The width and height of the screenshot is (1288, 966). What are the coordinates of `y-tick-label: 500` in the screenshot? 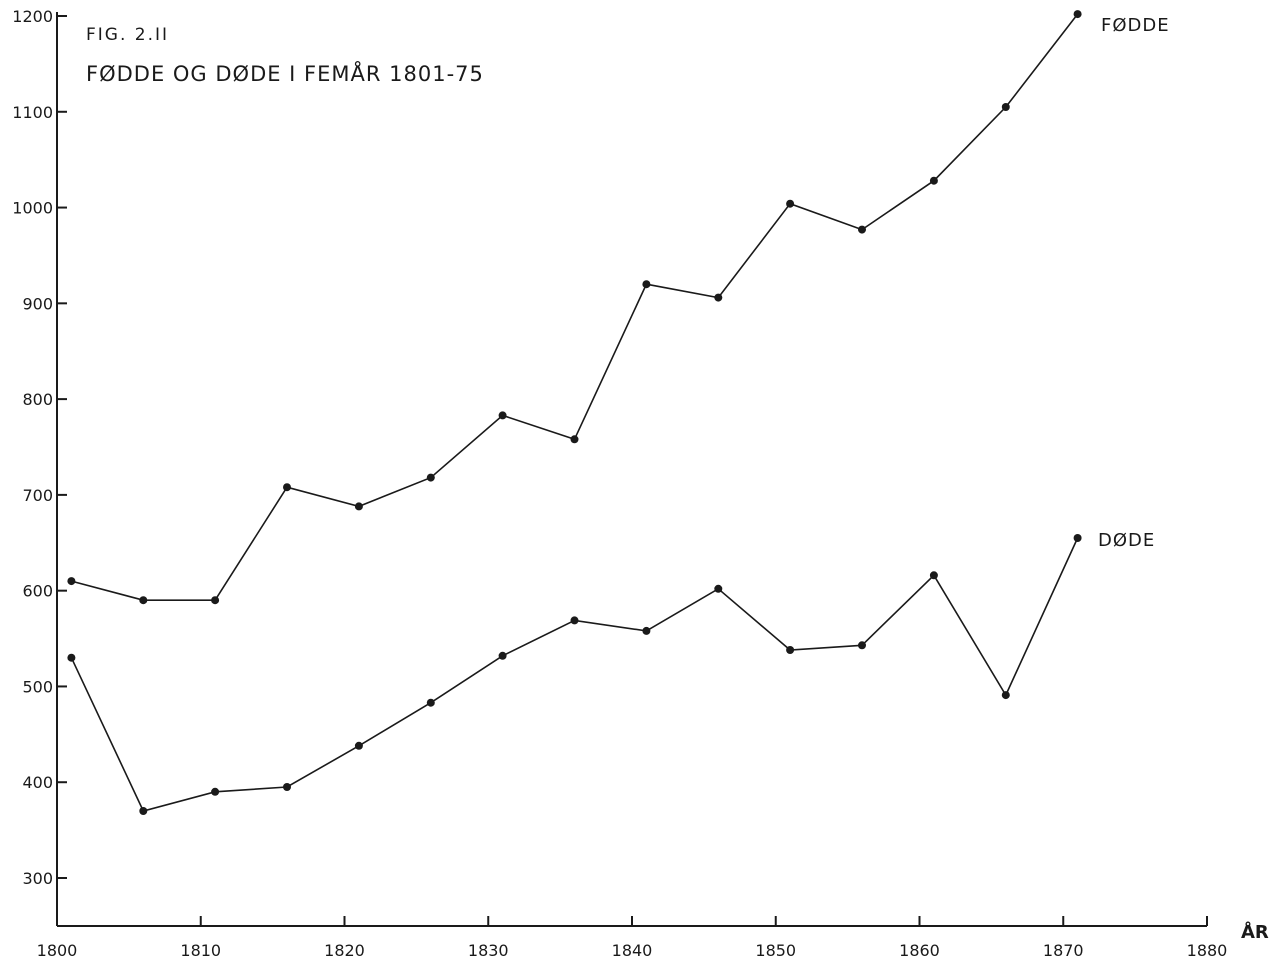 It's located at (37, 686).